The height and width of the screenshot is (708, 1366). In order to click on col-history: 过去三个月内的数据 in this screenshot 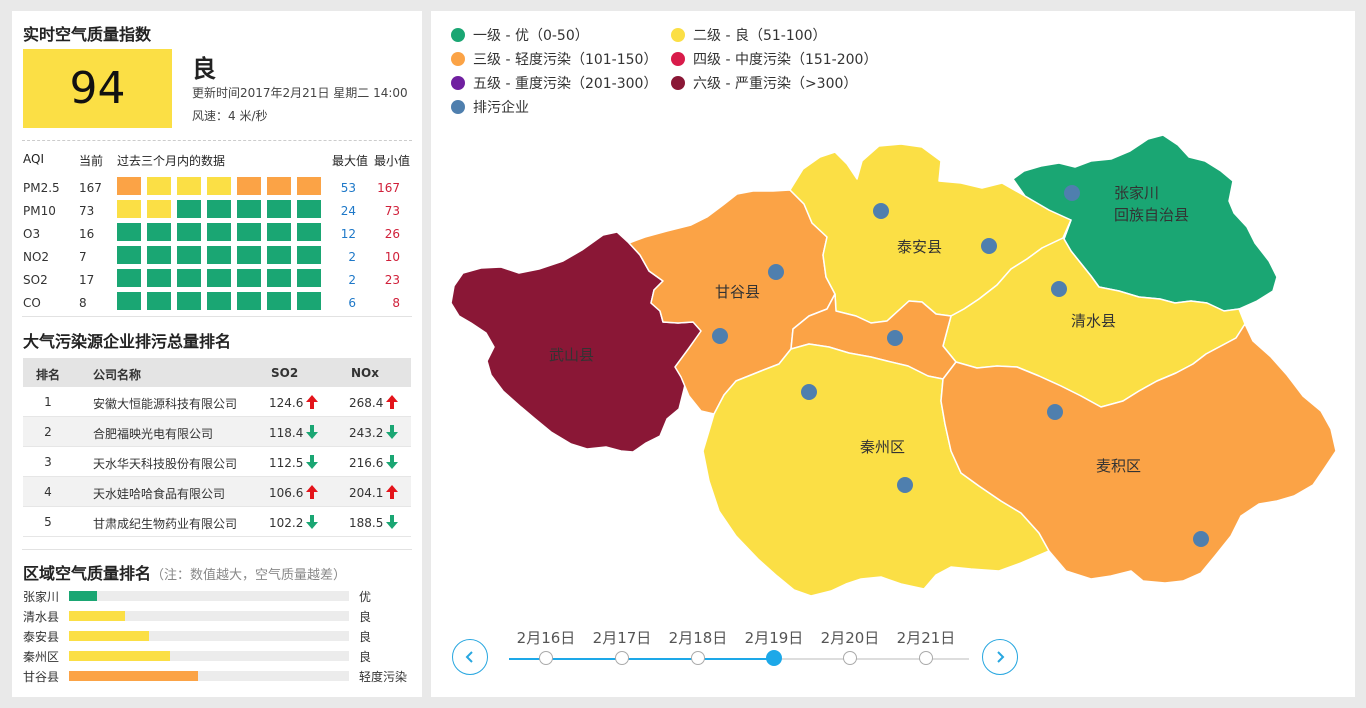, I will do `click(171, 161)`.